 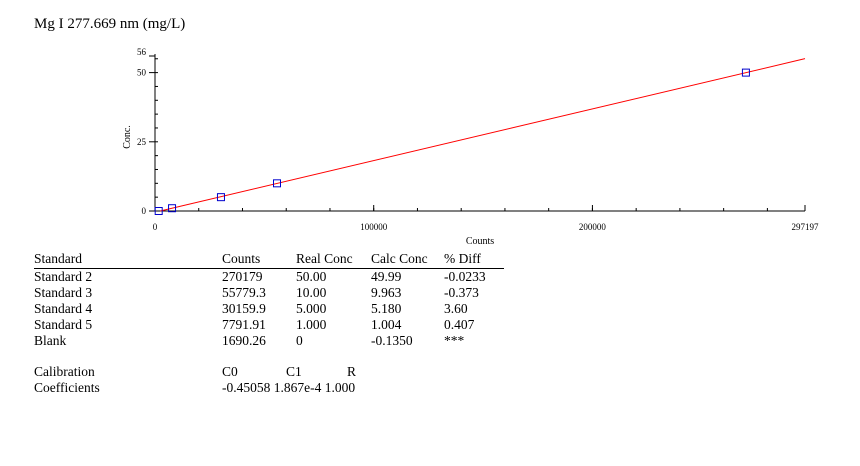 What do you see at coordinates (142, 52) in the screenshot?
I see `y-tick-label: 56` at bounding box center [142, 52].